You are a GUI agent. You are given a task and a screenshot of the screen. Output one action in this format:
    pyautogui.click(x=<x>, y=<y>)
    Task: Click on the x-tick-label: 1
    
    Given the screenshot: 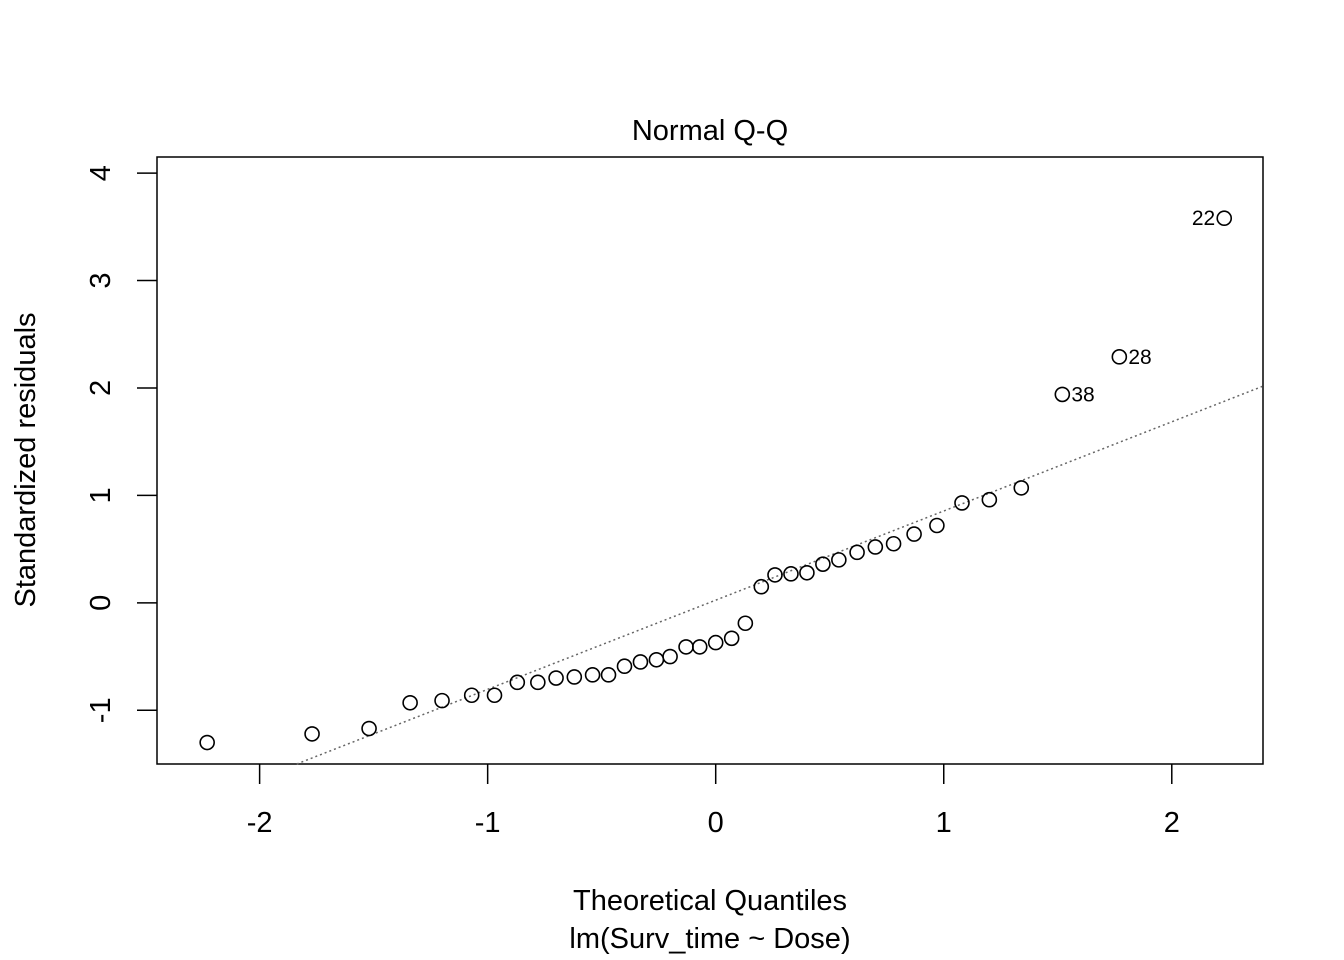 What is the action you would take?
    pyautogui.click(x=944, y=823)
    